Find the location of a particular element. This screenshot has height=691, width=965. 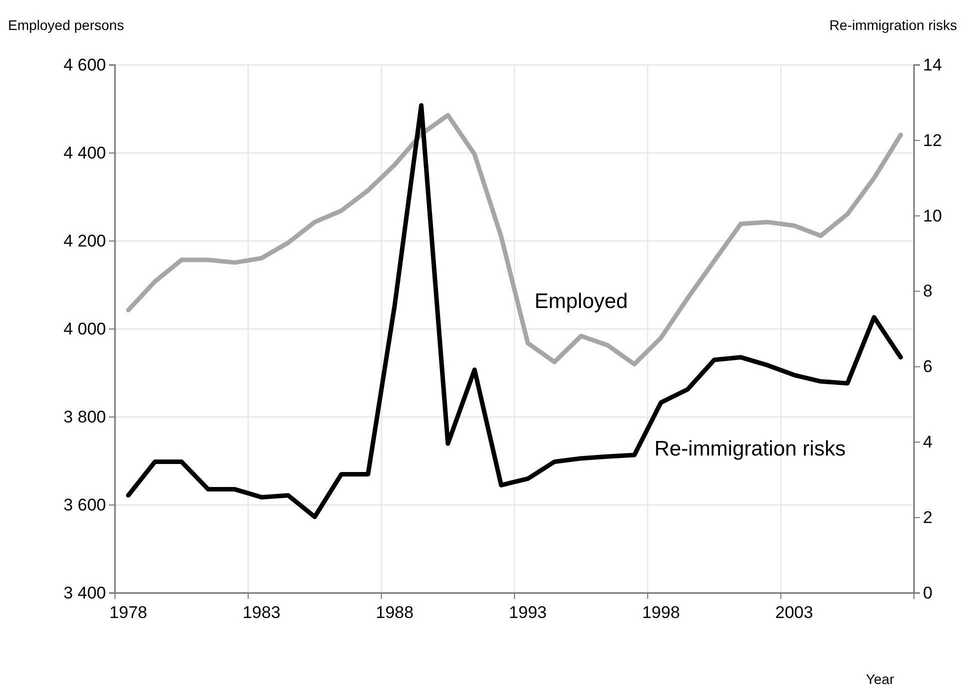

x-tick-label: 1993 is located at coordinates (527, 612).